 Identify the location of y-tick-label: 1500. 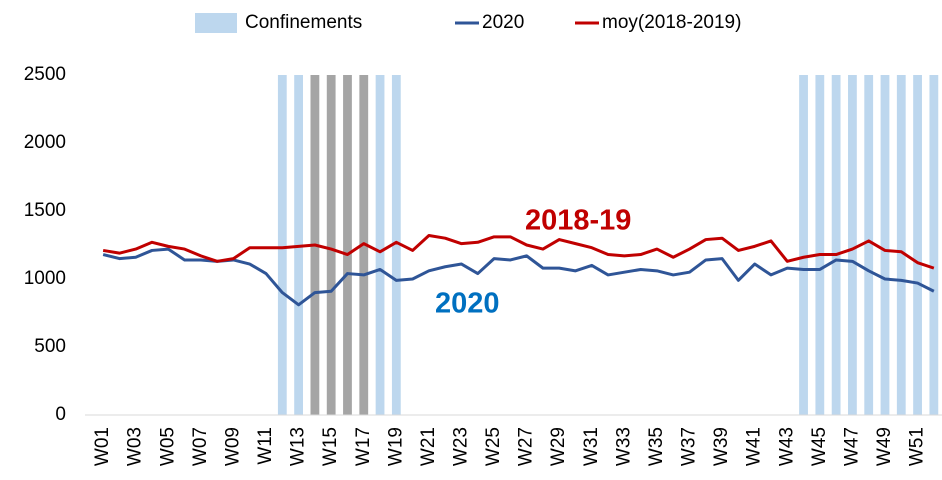
(45, 210).